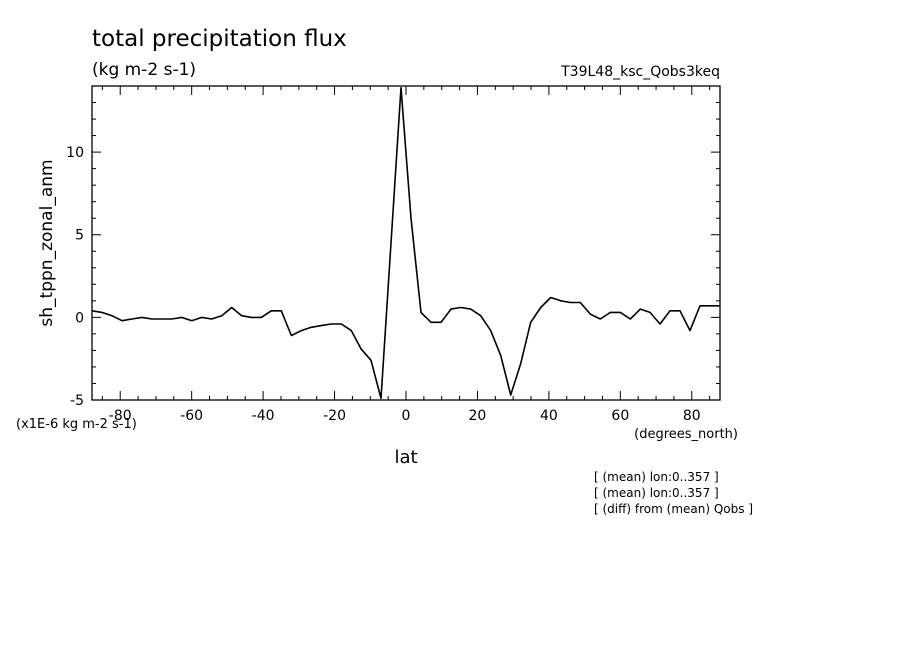  Describe the element at coordinates (79, 236) in the screenshot. I see `y-tick-label: 5` at that location.